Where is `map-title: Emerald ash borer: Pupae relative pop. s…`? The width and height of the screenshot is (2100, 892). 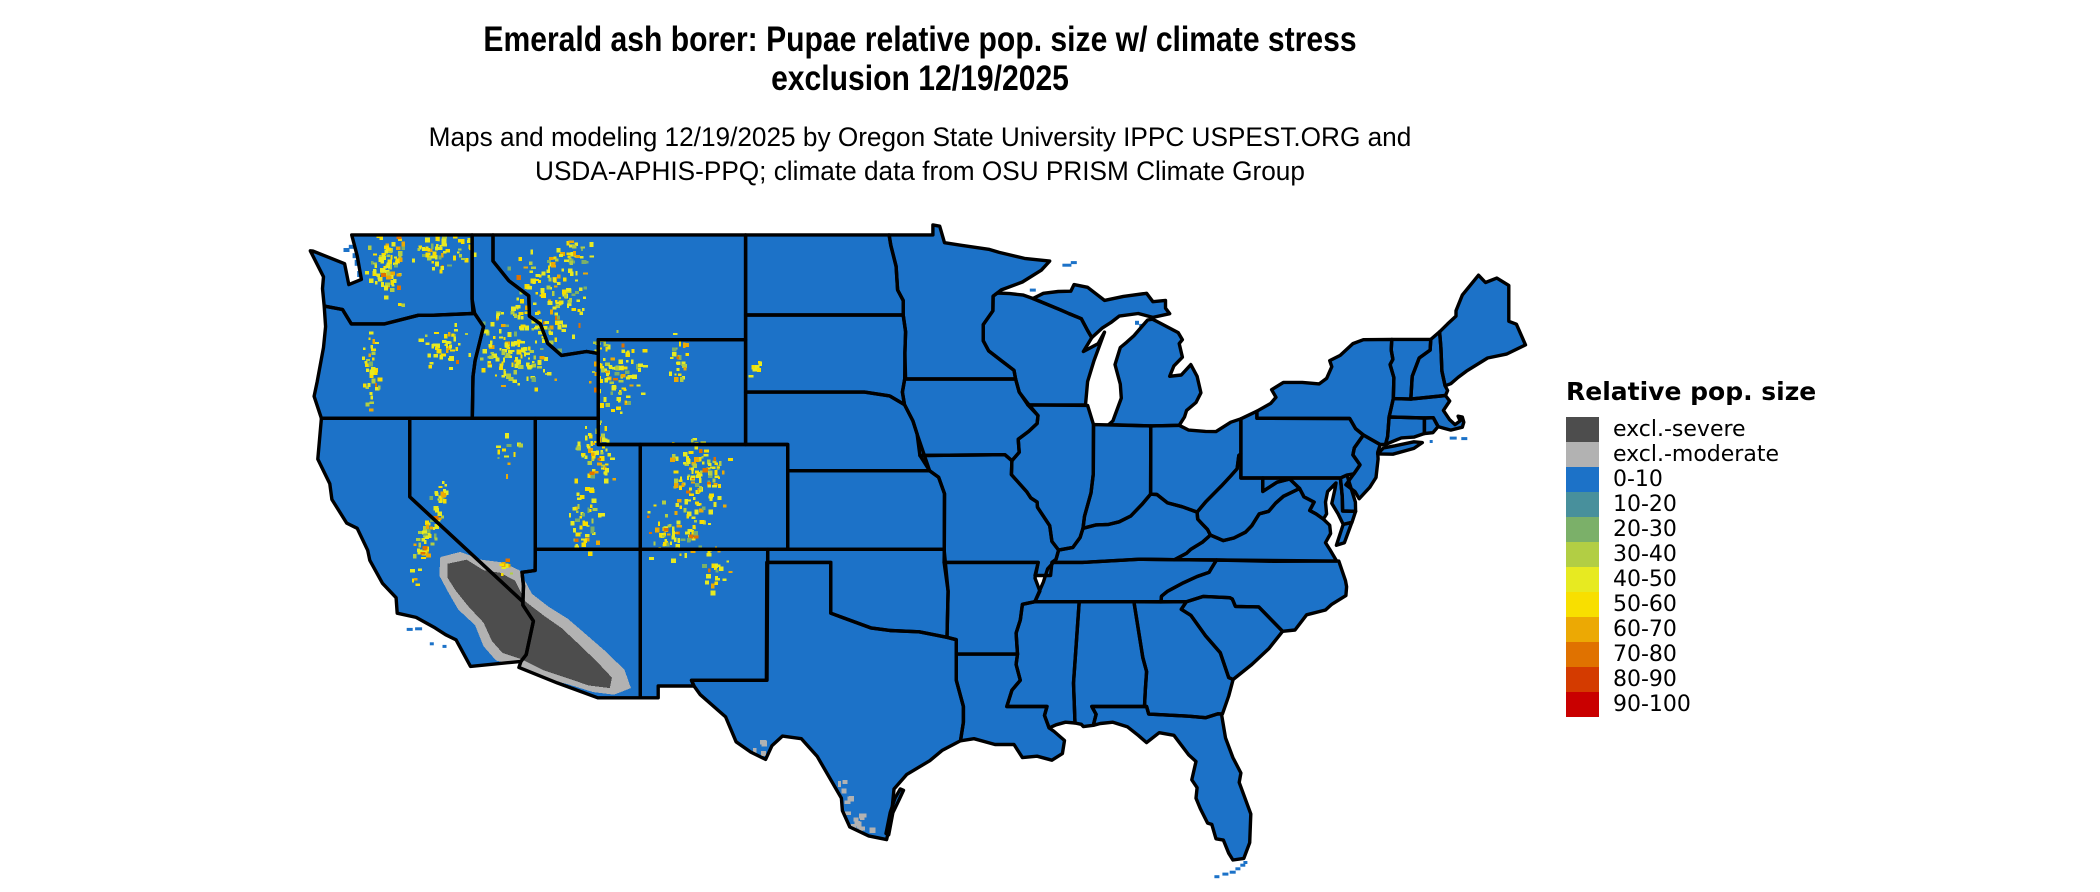 map-title: Emerald ash borer: Pupae relative pop. s… is located at coordinates (920, 59).